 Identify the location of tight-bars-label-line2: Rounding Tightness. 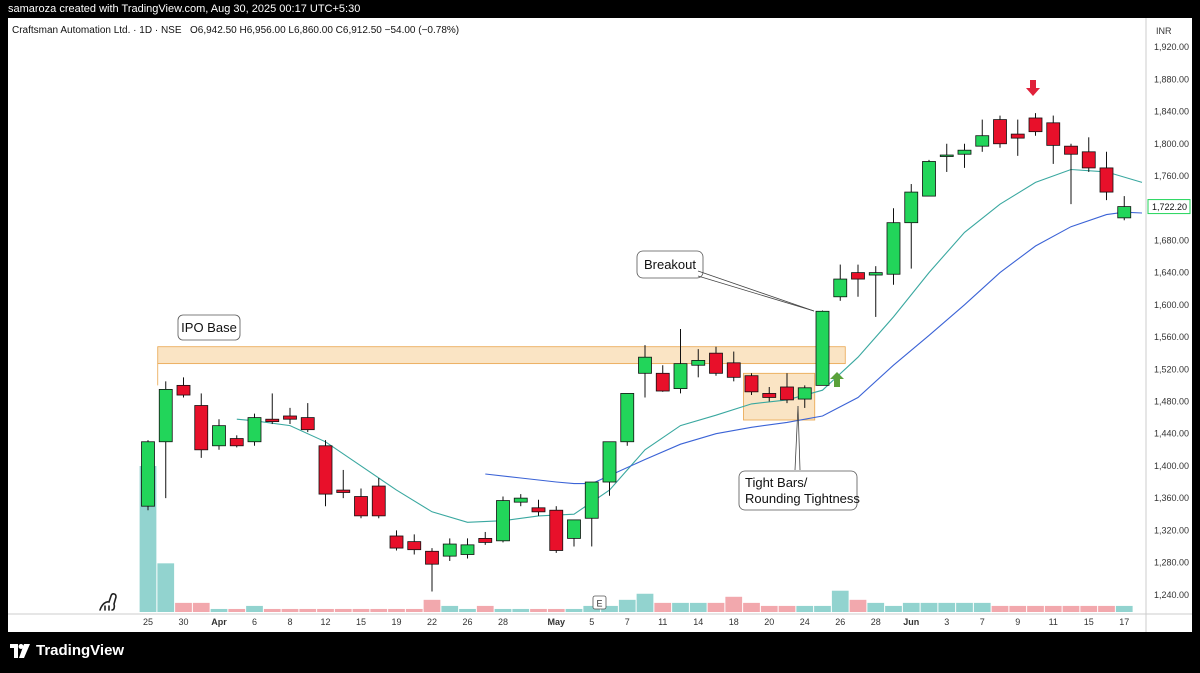
(802, 498).